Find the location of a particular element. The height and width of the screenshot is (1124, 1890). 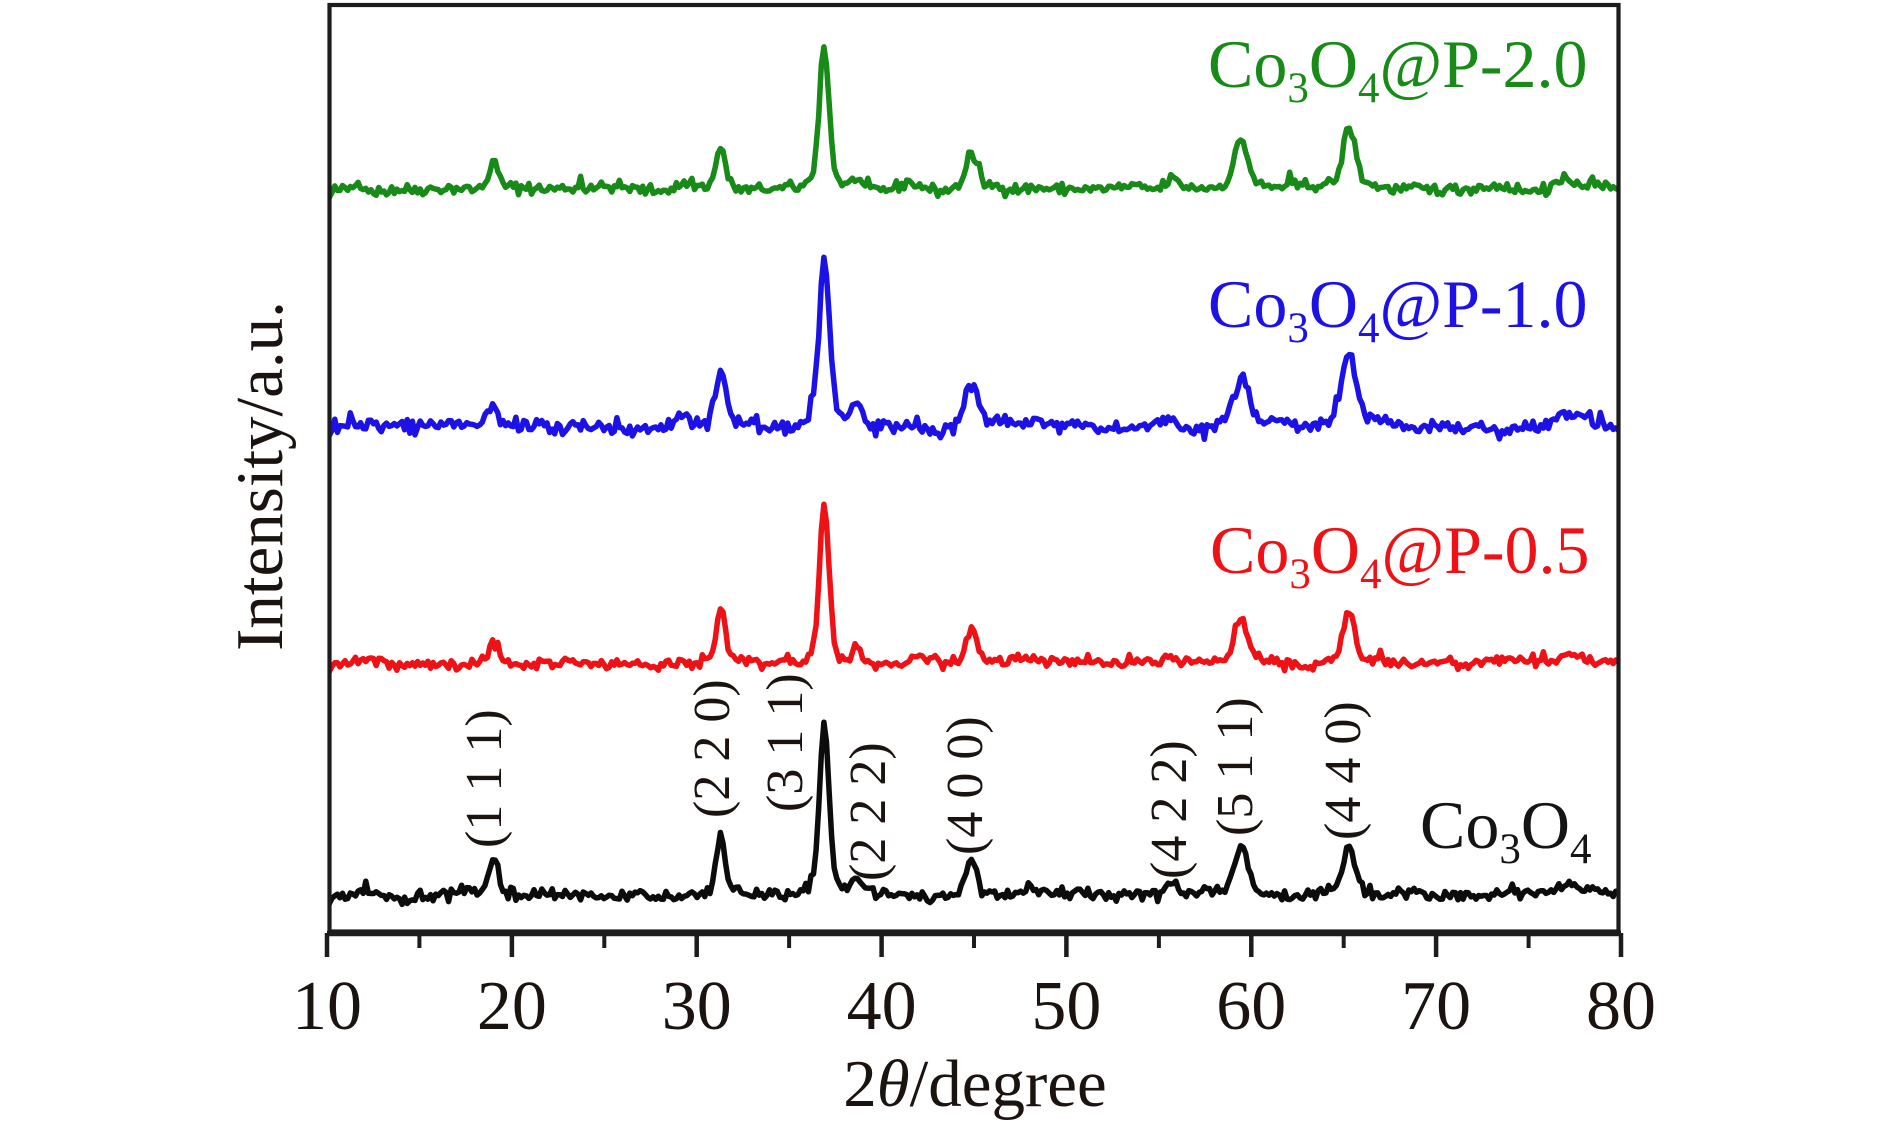

svg-text: 2θ/degree is located at coordinates (975, 1084).